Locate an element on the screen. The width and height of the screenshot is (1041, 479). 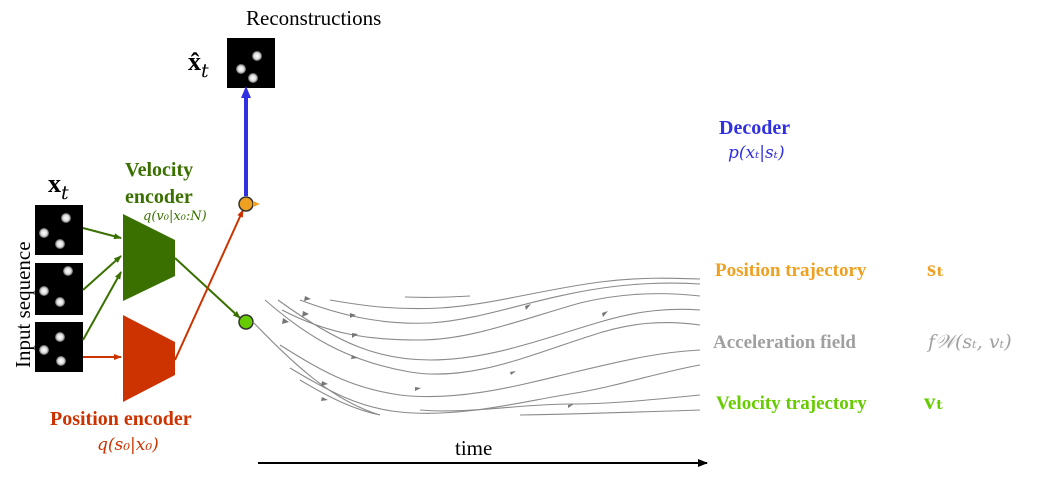
acceleration-field-streamlines is located at coordinates (476, 346).